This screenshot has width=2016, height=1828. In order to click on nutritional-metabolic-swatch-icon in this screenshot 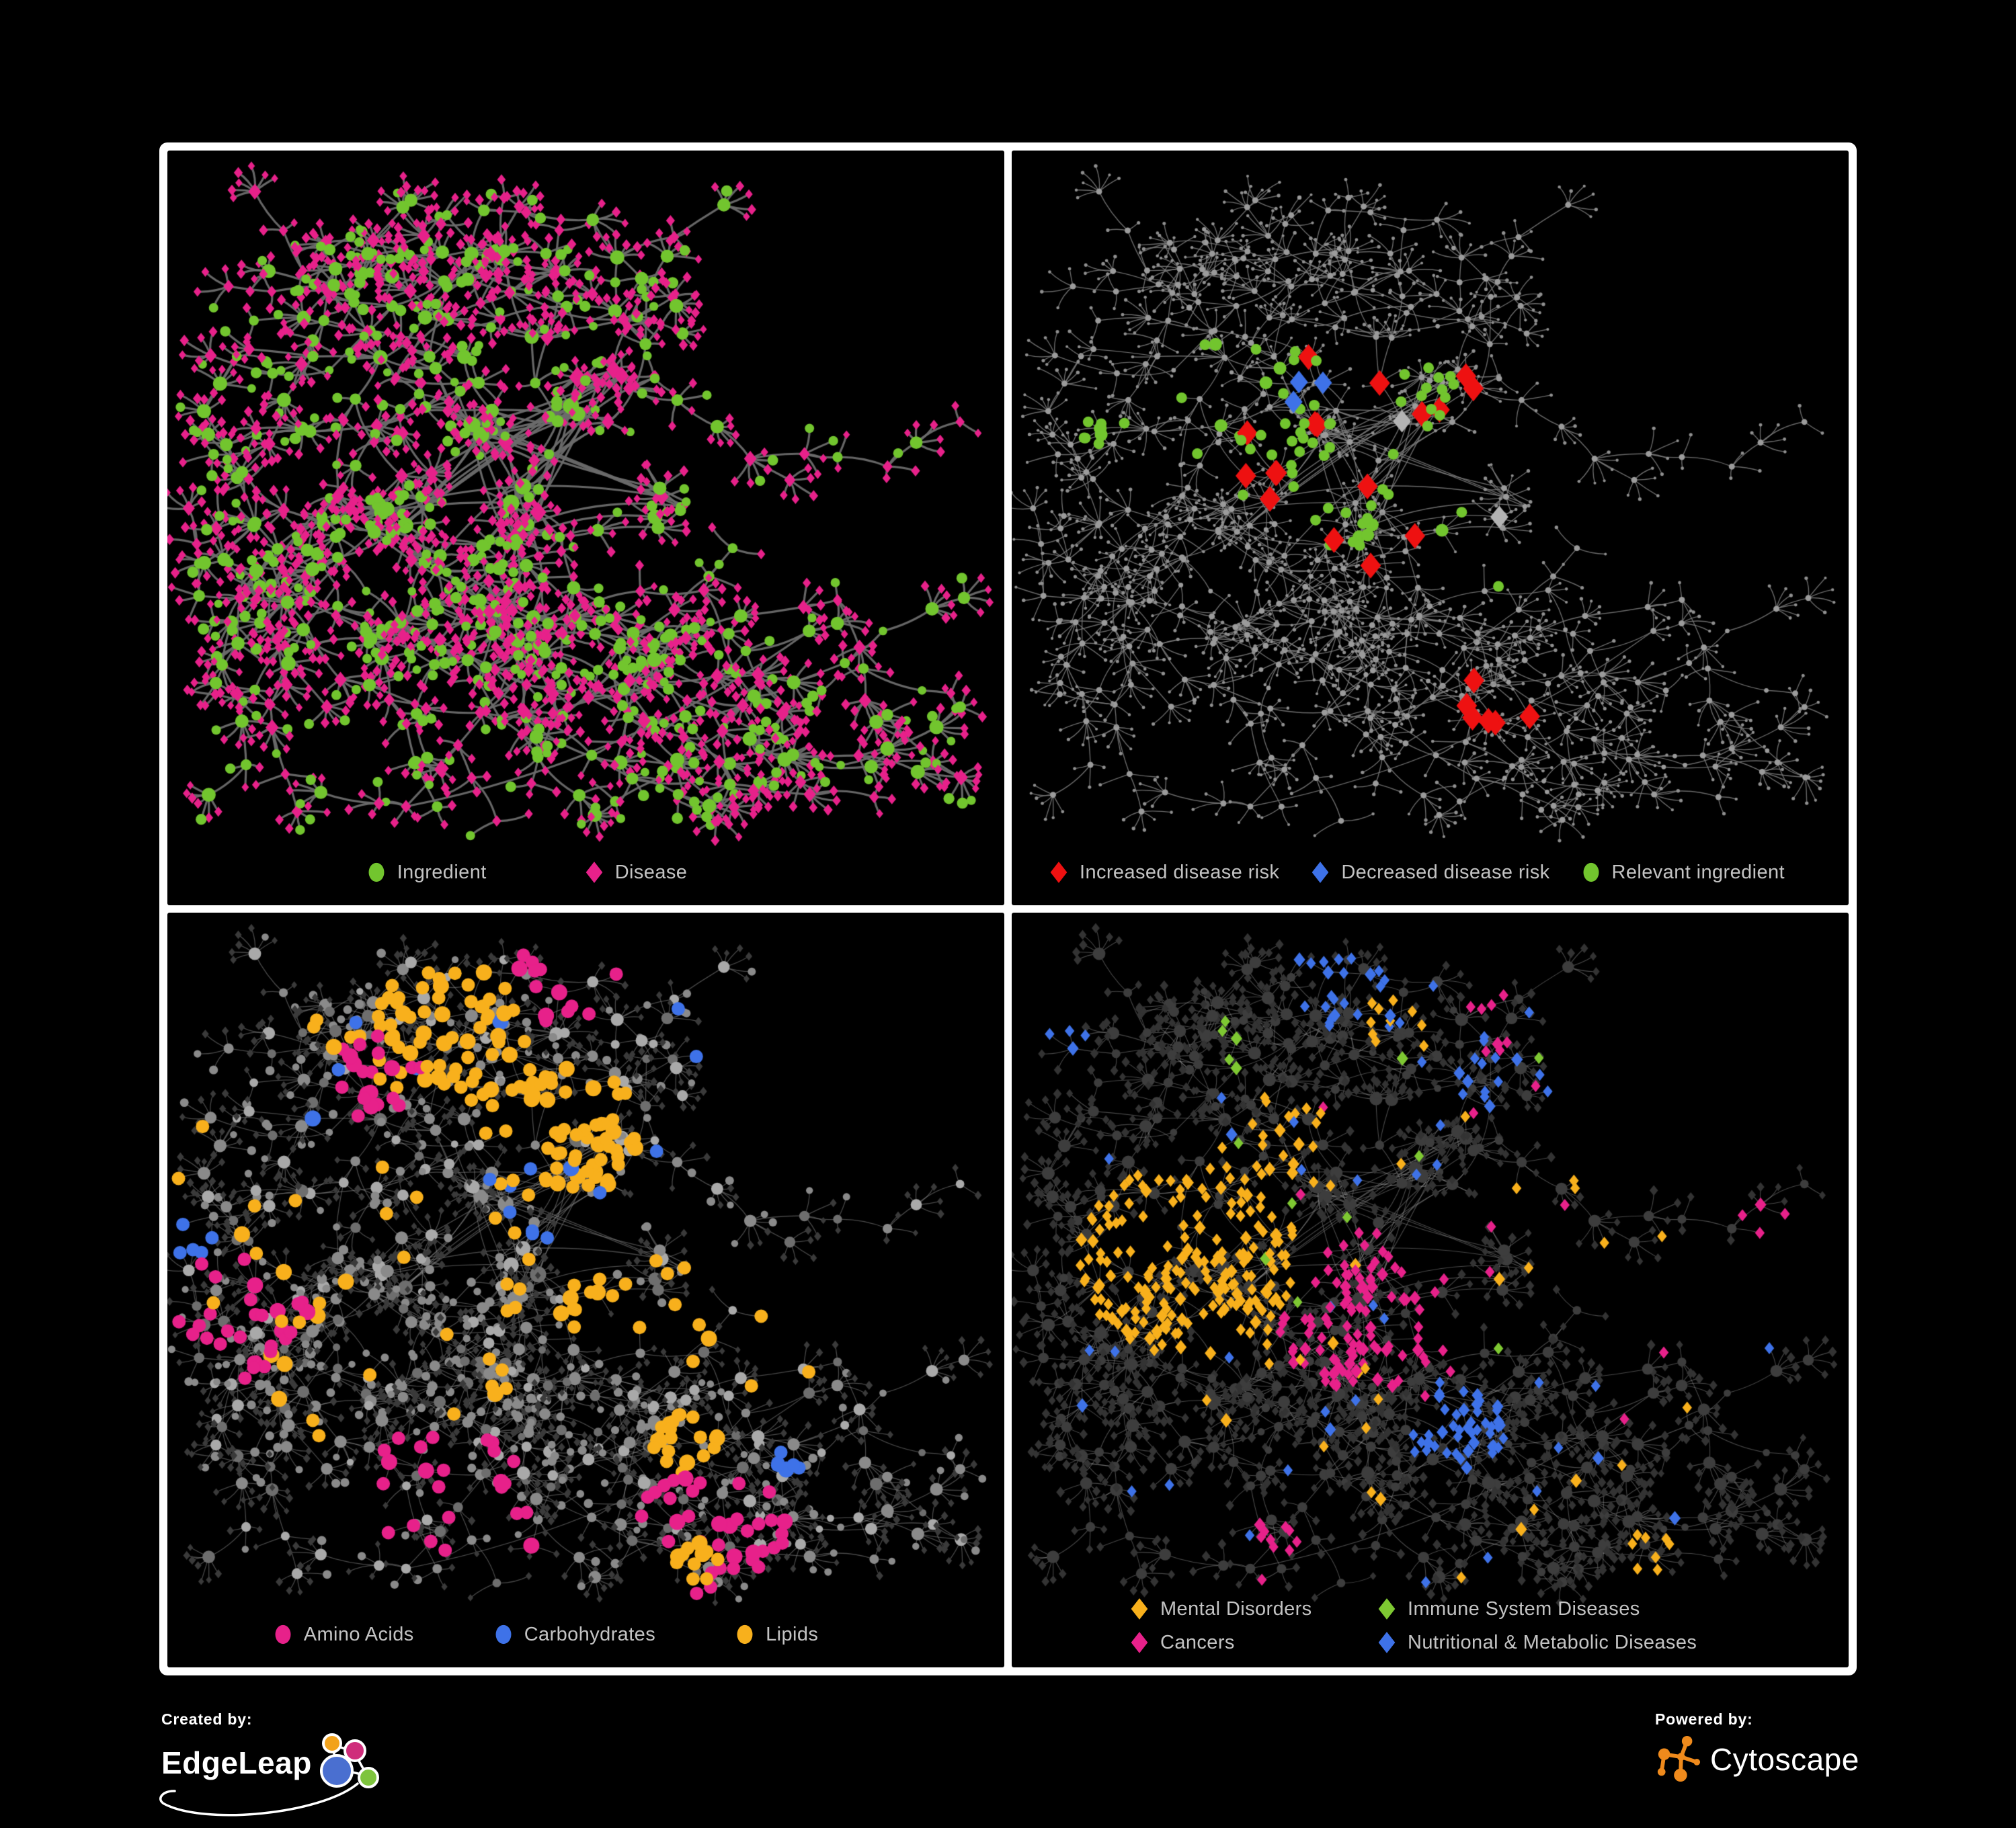, I will do `click(1387, 1642)`.